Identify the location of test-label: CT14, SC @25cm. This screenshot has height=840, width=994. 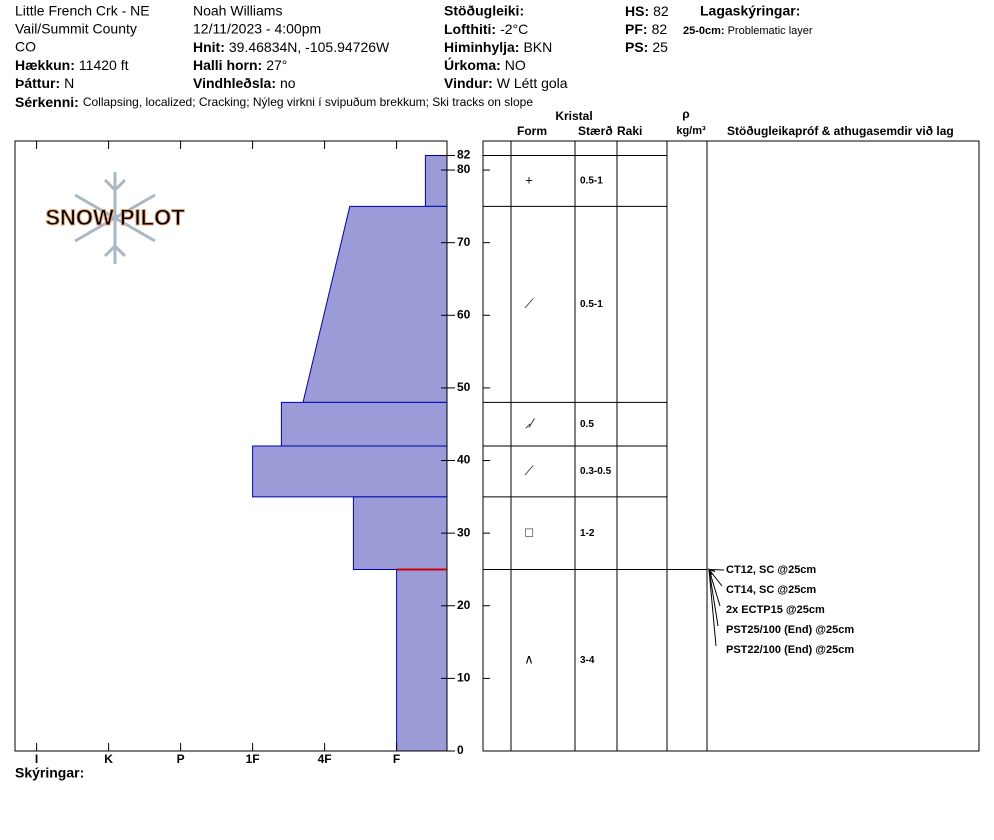
(771, 590).